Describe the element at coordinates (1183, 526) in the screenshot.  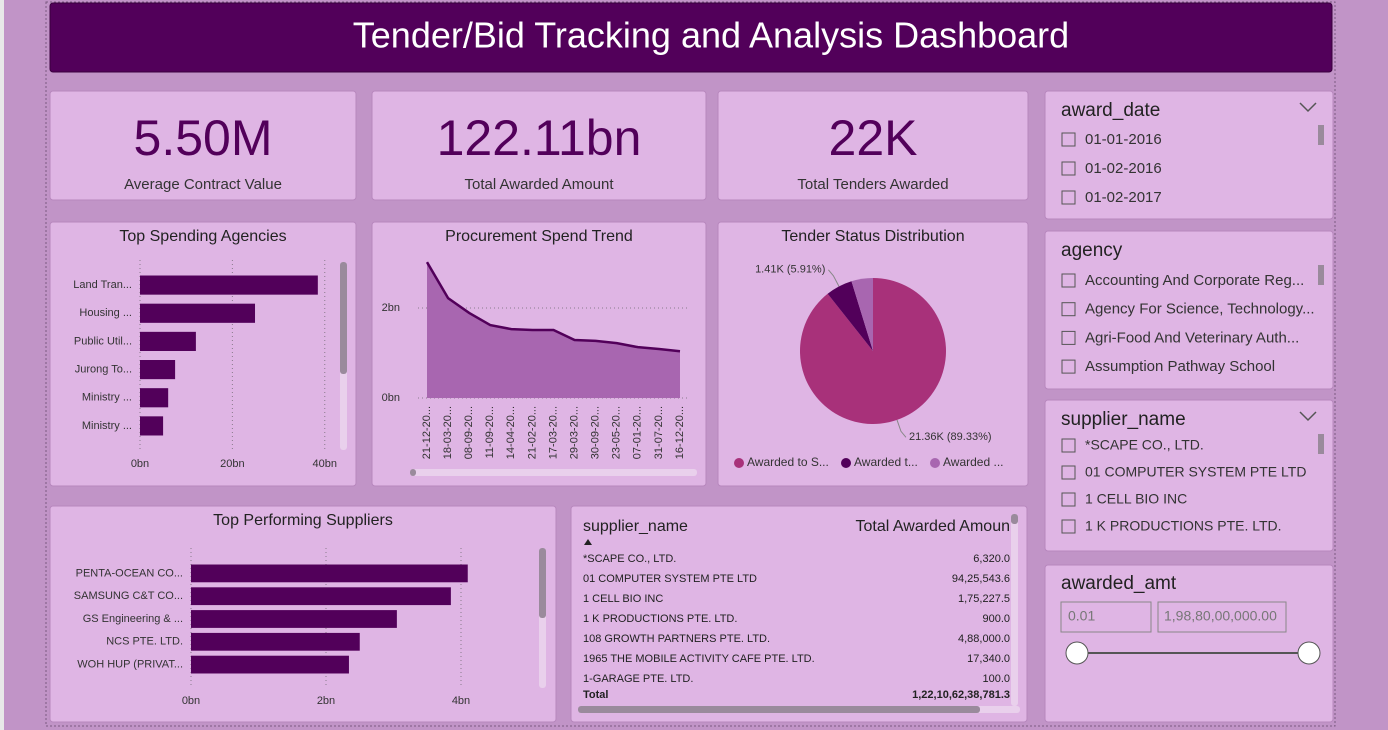
I see `slicer-item: 1 K PRODUCTIONS PTE. LTD.` at that location.